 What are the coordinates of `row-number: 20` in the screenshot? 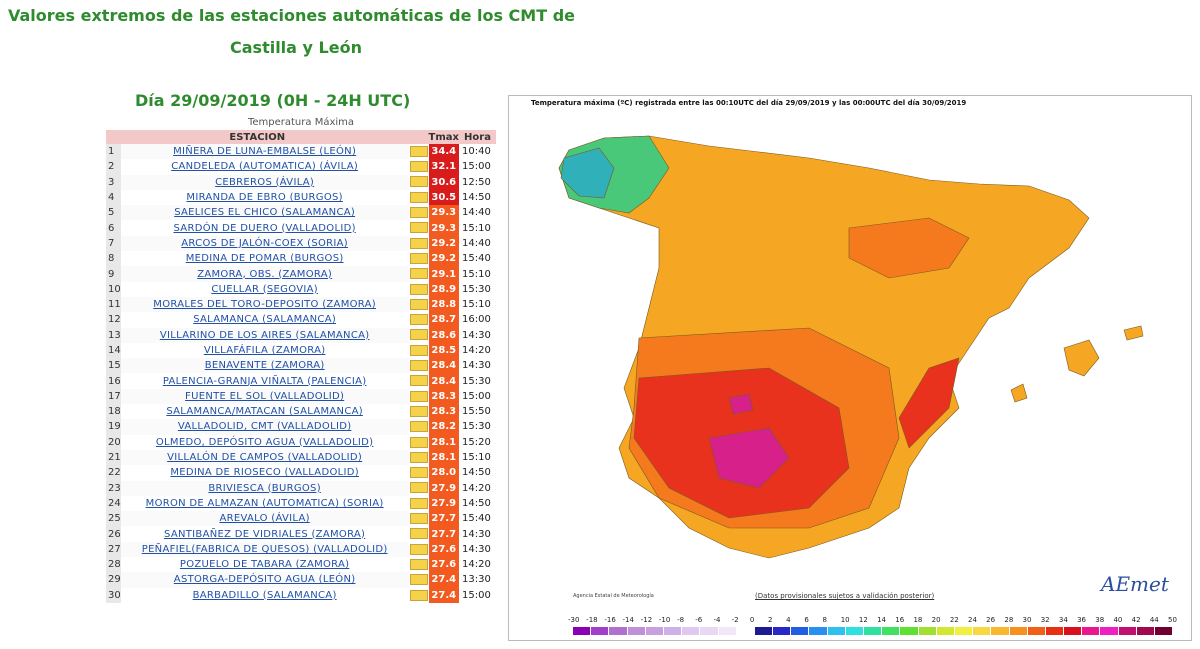 It's located at (113, 442).